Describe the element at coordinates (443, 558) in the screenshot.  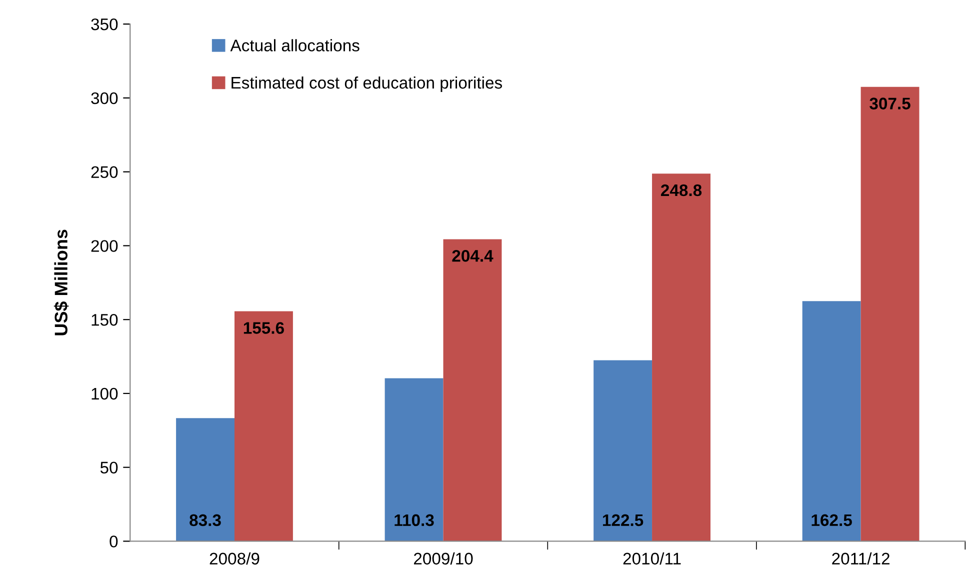
I see `x-tick-label: 2009/10` at that location.